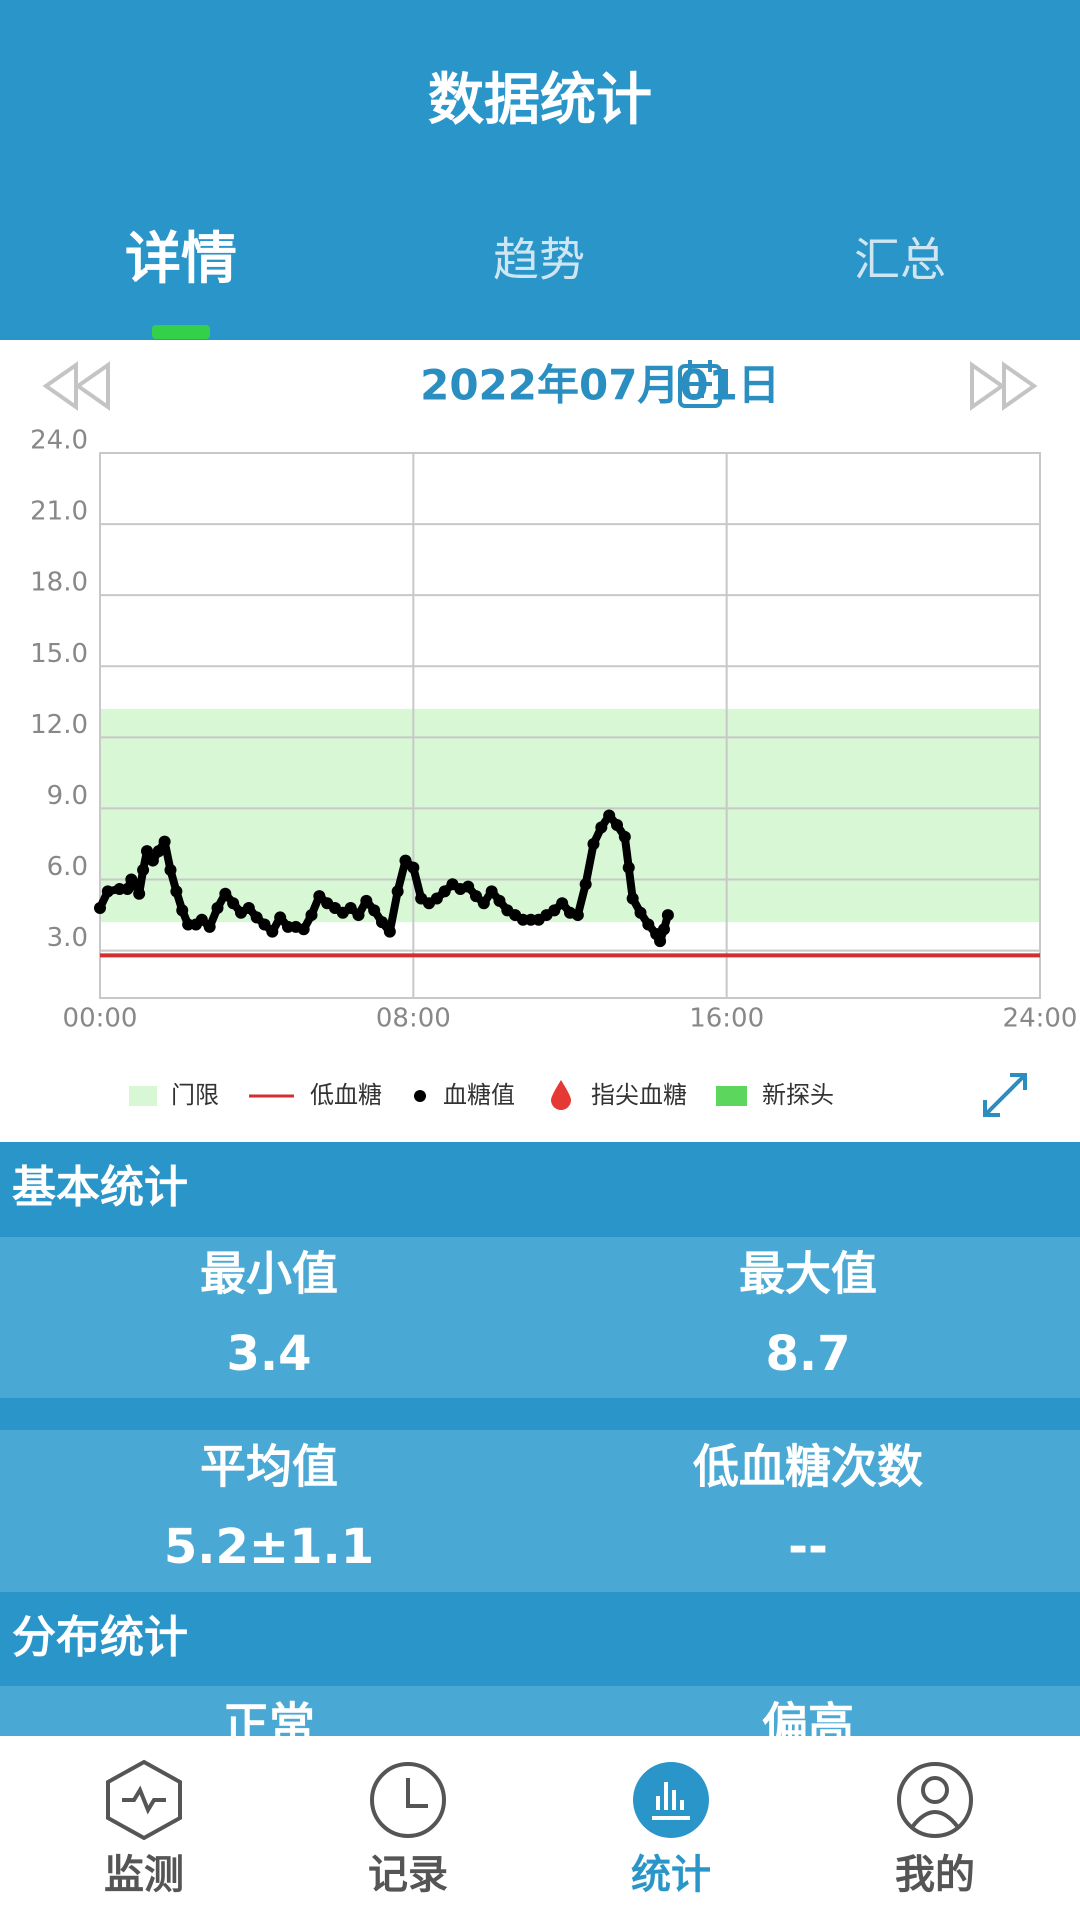 Image resolution: width=1080 pixels, height=1924 pixels. Describe the element at coordinates (408, 1875) in the screenshot. I see `nav-label: 记录` at that location.